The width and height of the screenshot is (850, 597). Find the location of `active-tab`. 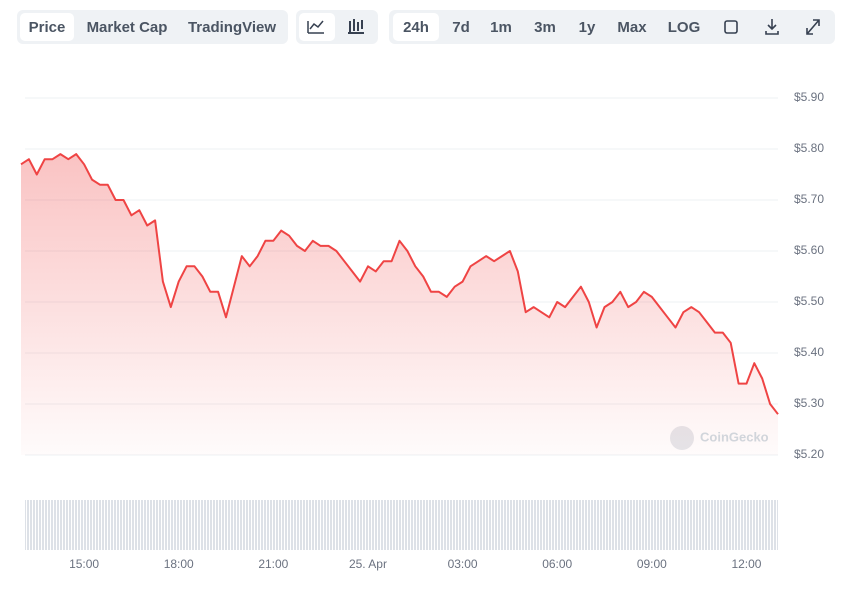

active-tab is located at coordinates (47, 27).